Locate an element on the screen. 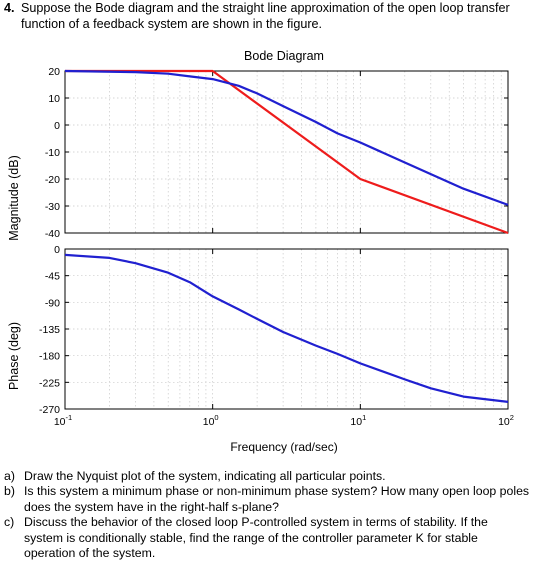  subquestion-letter: c) is located at coordinates (9, 522).